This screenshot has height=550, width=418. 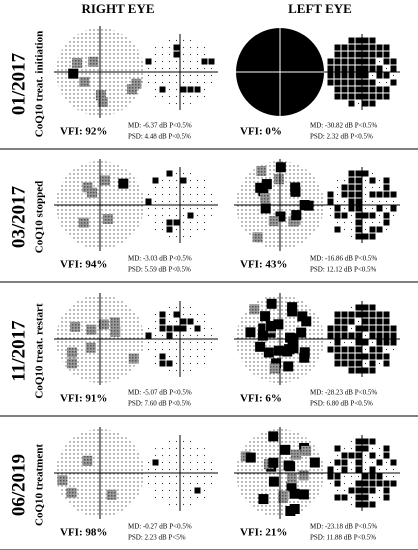 I want to click on vfi: VFI: 94%, so click(x=83, y=265).